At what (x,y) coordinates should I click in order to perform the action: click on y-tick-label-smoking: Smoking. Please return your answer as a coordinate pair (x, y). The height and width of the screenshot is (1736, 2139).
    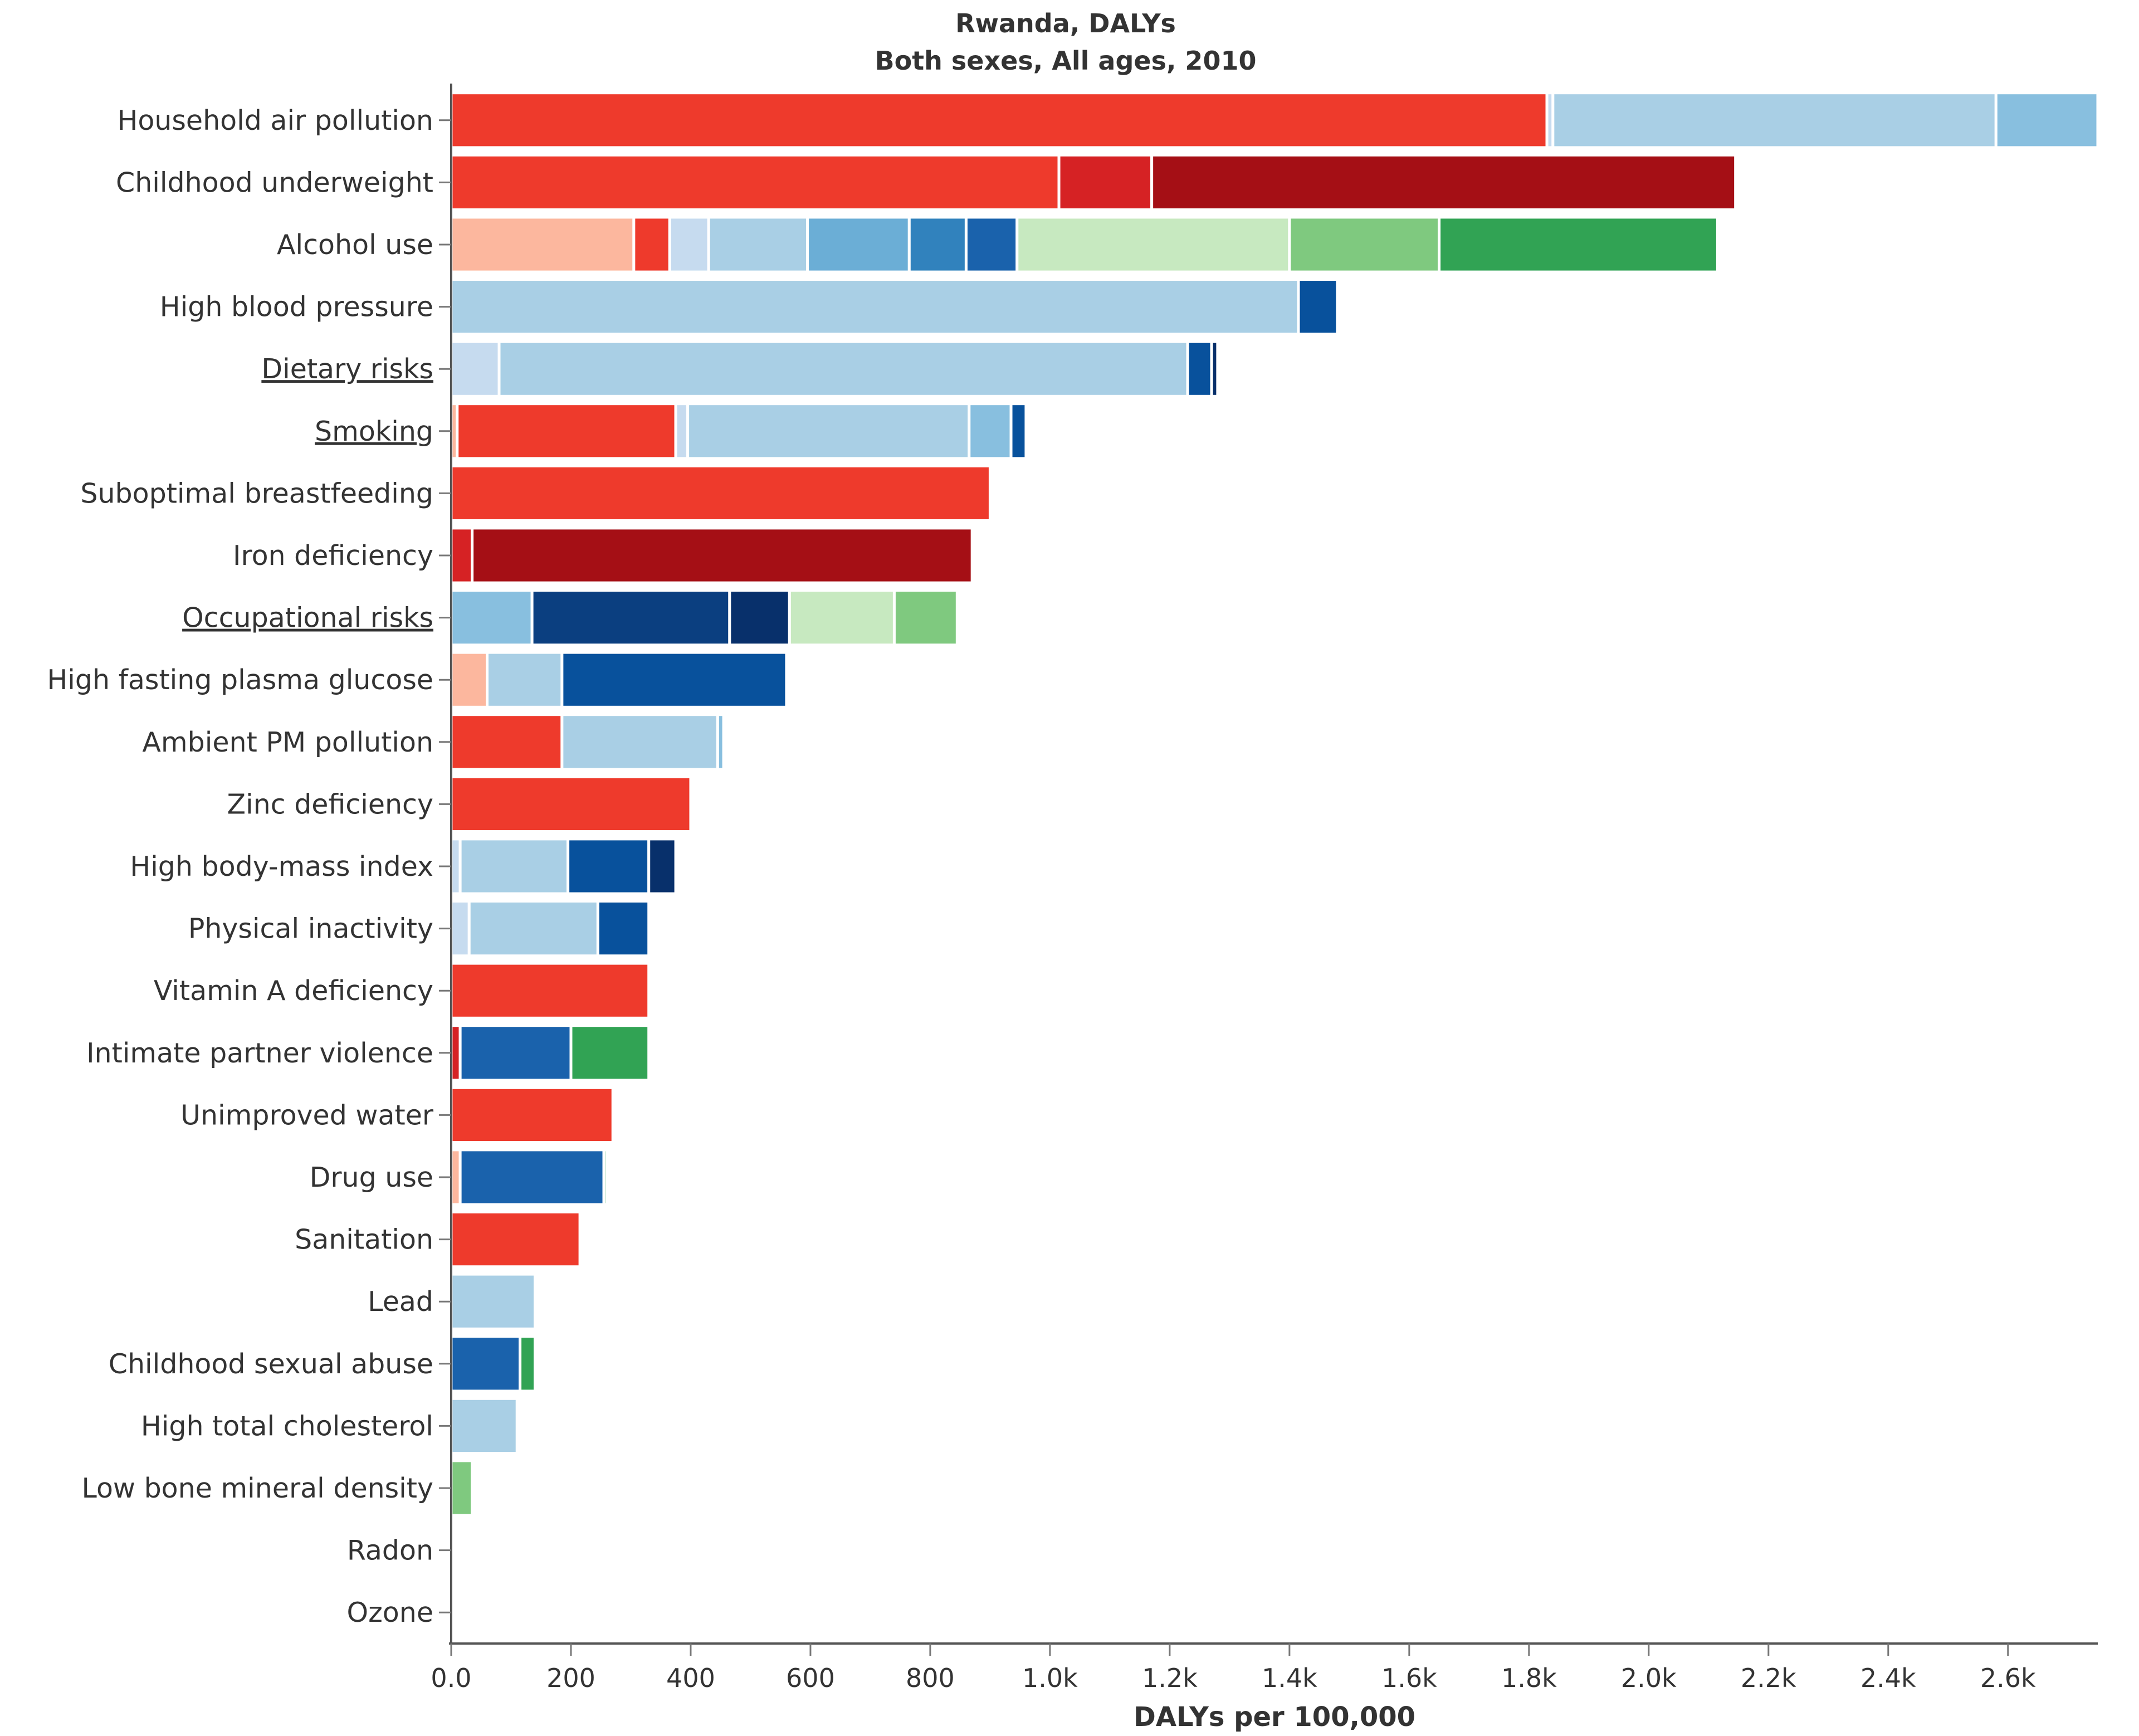
    Looking at the image, I should click on (374, 432).